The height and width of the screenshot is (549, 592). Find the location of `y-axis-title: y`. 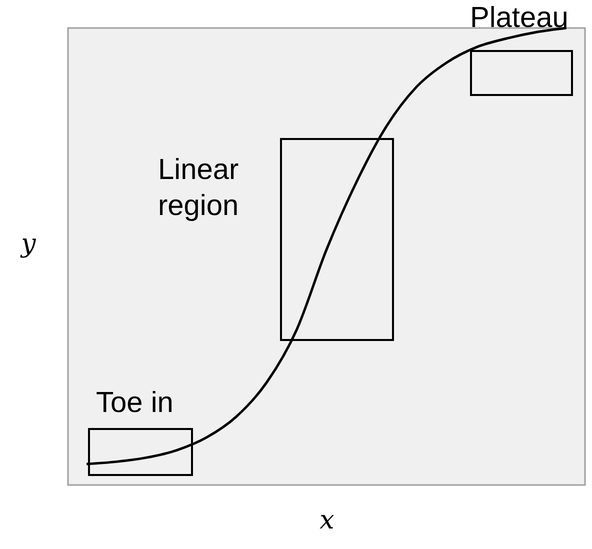

y-axis-title: y is located at coordinates (28, 244).